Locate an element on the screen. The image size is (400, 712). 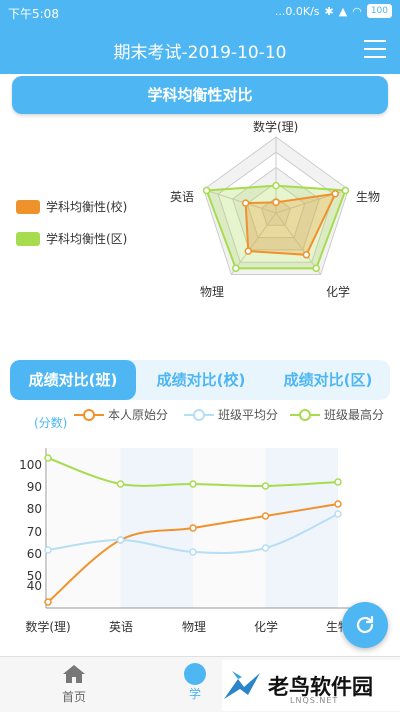
bluetooth-icon: ✱ is located at coordinates (329, 11).